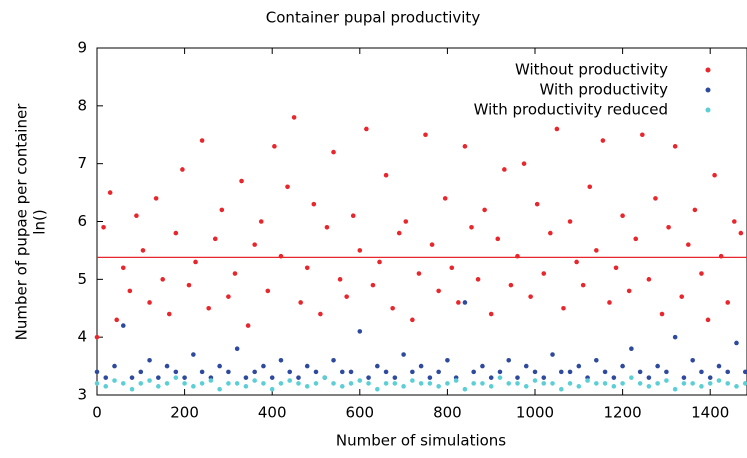 This screenshot has width=747, height=458. What do you see at coordinates (710, 413) in the screenshot?
I see `x-tick-label: 1400` at bounding box center [710, 413].